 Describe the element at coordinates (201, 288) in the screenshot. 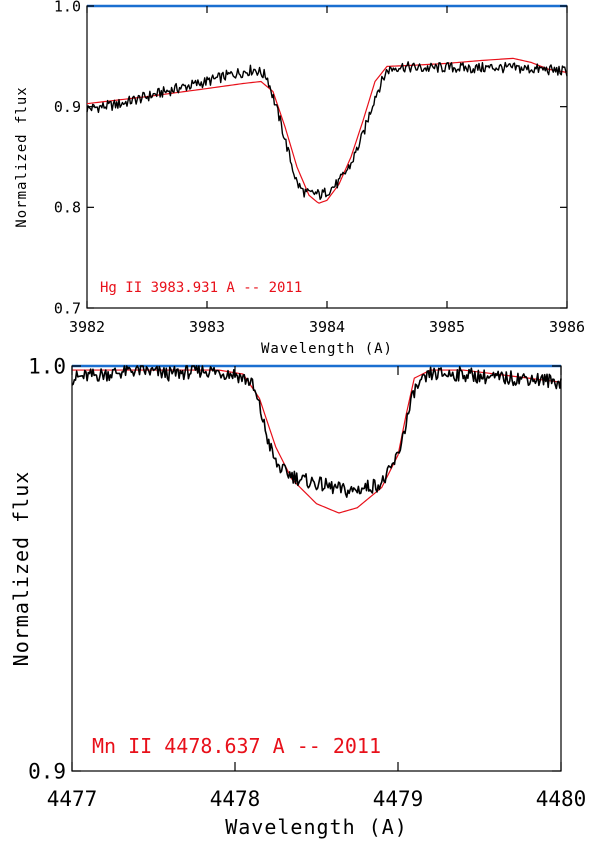

I see `line-annotation: Hg II 3983.931 A -- 2011` at that location.